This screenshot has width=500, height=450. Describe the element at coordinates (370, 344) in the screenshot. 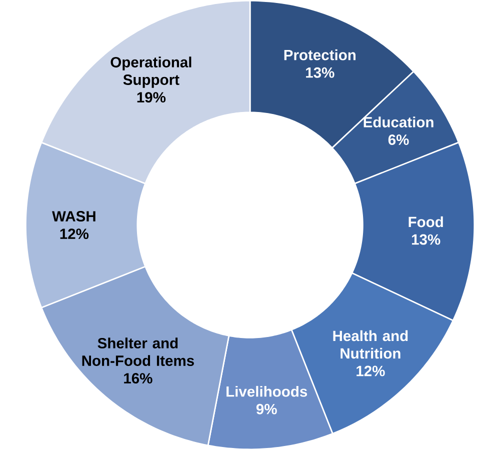

I see `slice-label: Health and Nutrition` at that location.